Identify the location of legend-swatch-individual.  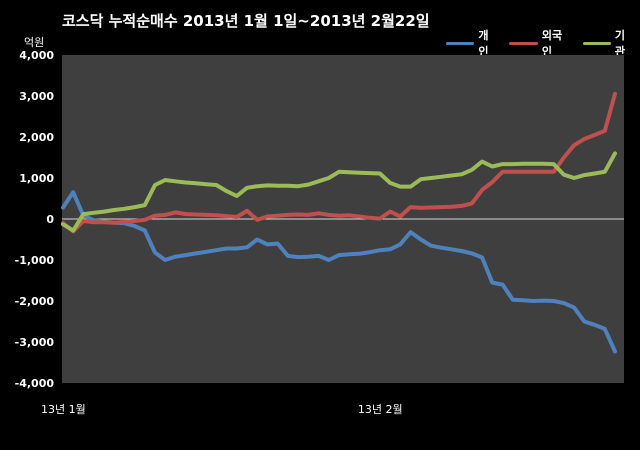
(460, 43).